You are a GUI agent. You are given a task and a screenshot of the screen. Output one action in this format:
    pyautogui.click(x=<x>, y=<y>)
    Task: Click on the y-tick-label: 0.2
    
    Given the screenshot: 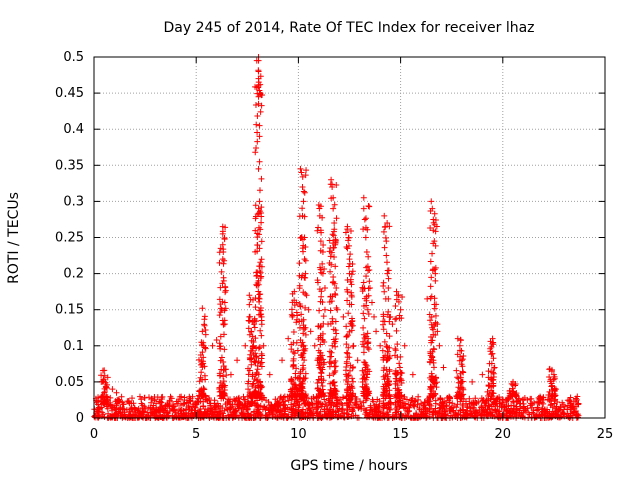 What is the action you would take?
    pyautogui.click(x=73, y=274)
    